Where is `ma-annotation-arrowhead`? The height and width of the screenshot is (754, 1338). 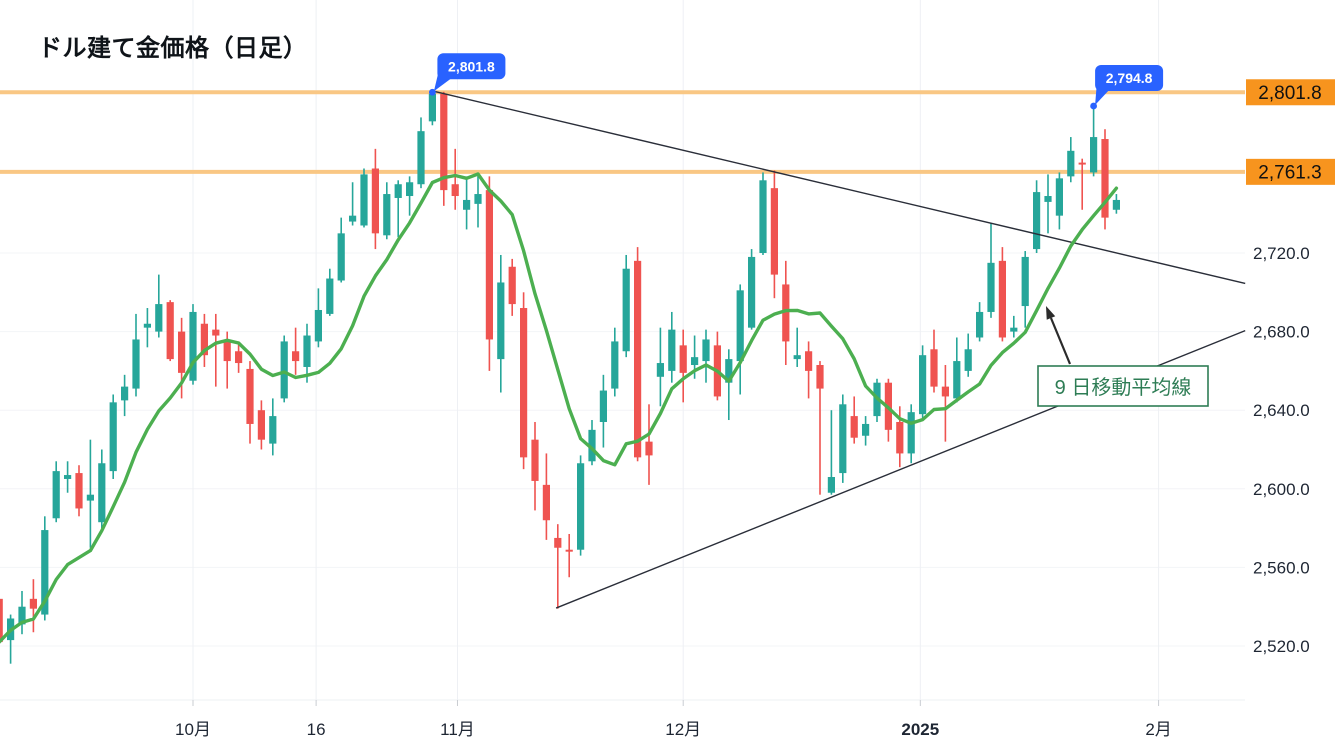
ma-annotation-arrowhead is located at coordinates (1051, 313).